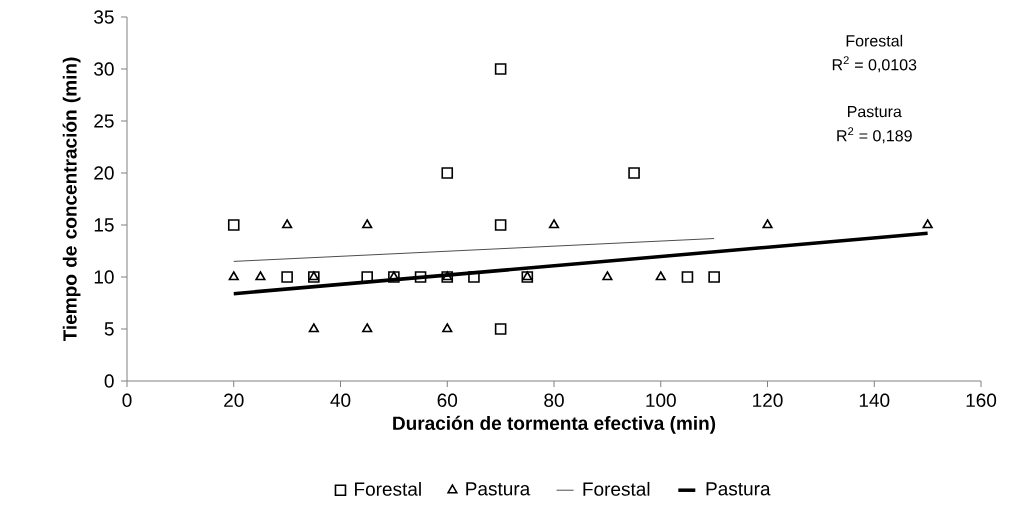 This screenshot has height=520, width=1011. What do you see at coordinates (875, 112) in the screenshot?
I see `annotation: Pastura` at bounding box center [875, 112].